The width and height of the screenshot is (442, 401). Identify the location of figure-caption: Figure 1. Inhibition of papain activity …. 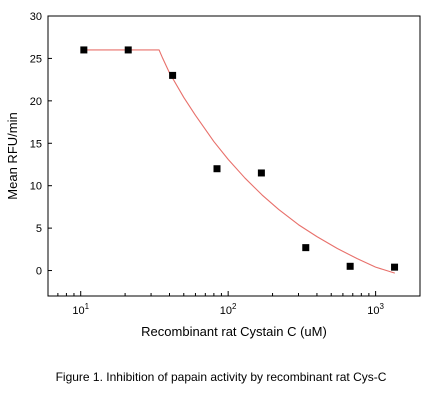
(221, 377).